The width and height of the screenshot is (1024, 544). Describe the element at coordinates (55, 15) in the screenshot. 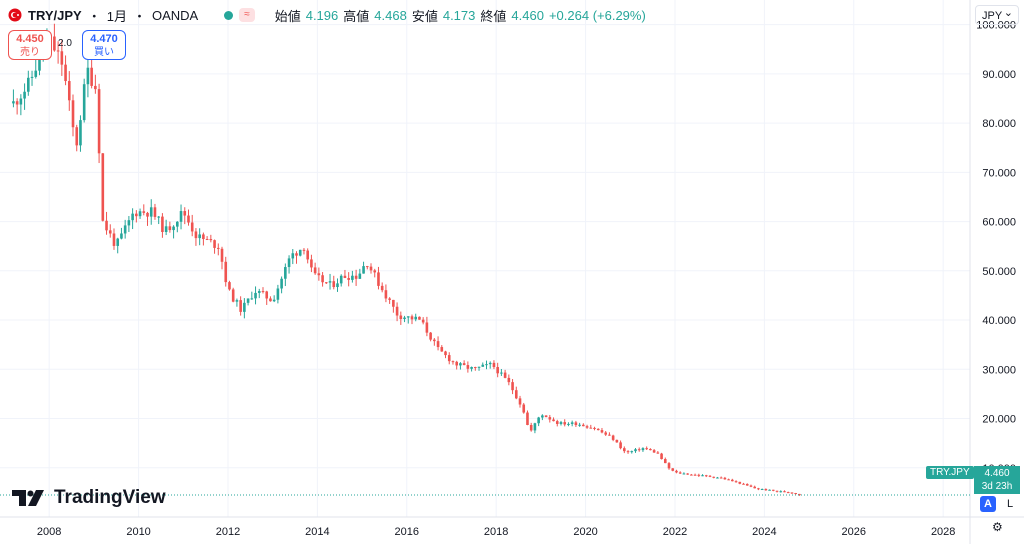

I see `symbol-name: TRY/JPY` at that location.